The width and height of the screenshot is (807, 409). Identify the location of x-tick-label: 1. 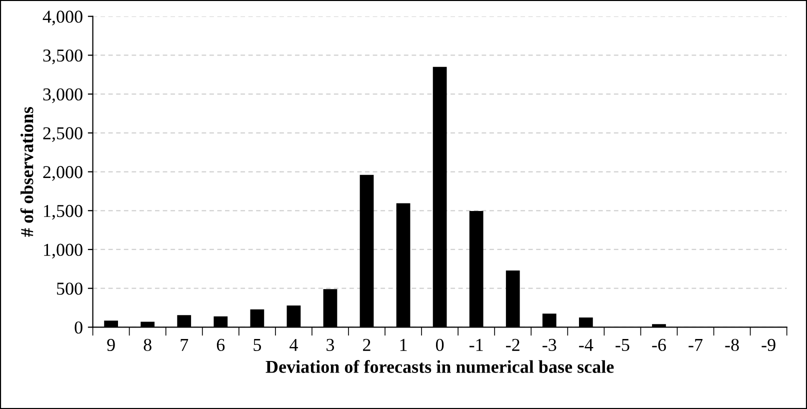
(403, 344).